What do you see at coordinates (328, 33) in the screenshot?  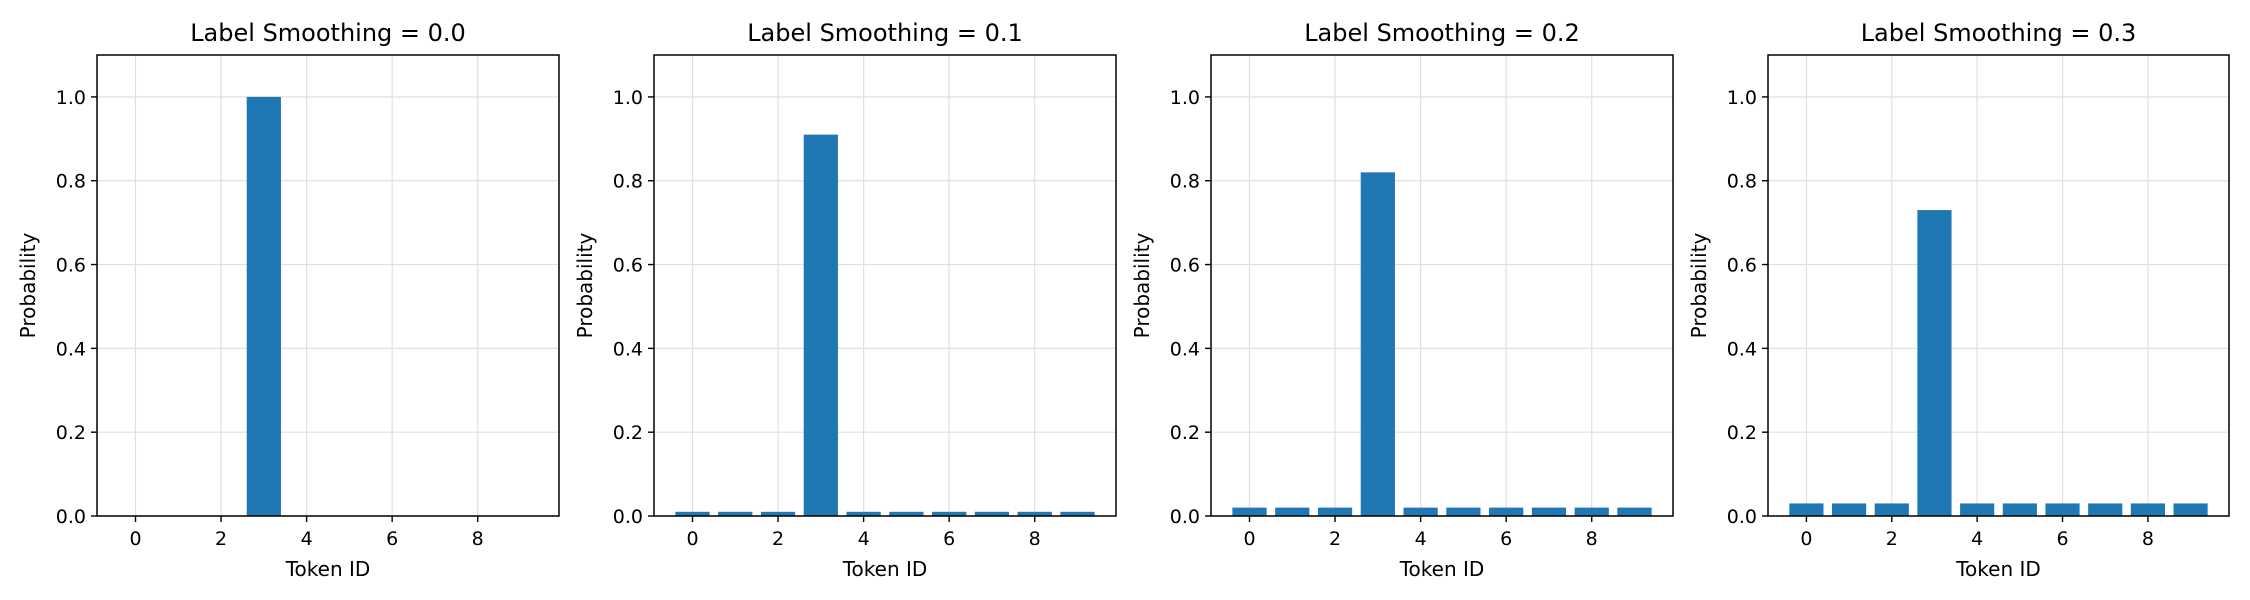 I see `chart-title: Label Smoothing = 0.0` at bounding box center [328, 33].